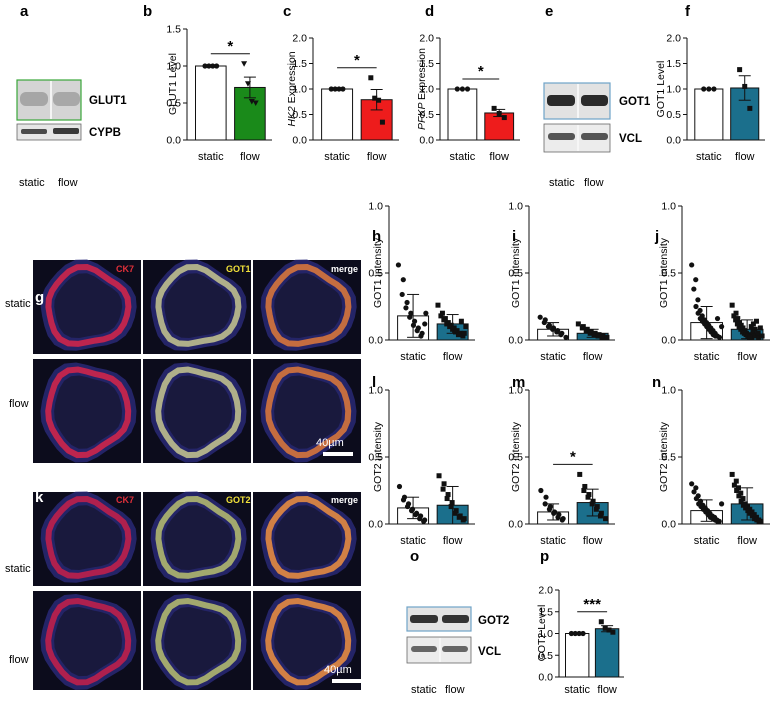  What do you see at coordinates (711, 460) in the screenshot?
I see `chart-n: n 0.0 0.5 1.0 GOT2 intensity static flow` at bounding box center [711, 460].